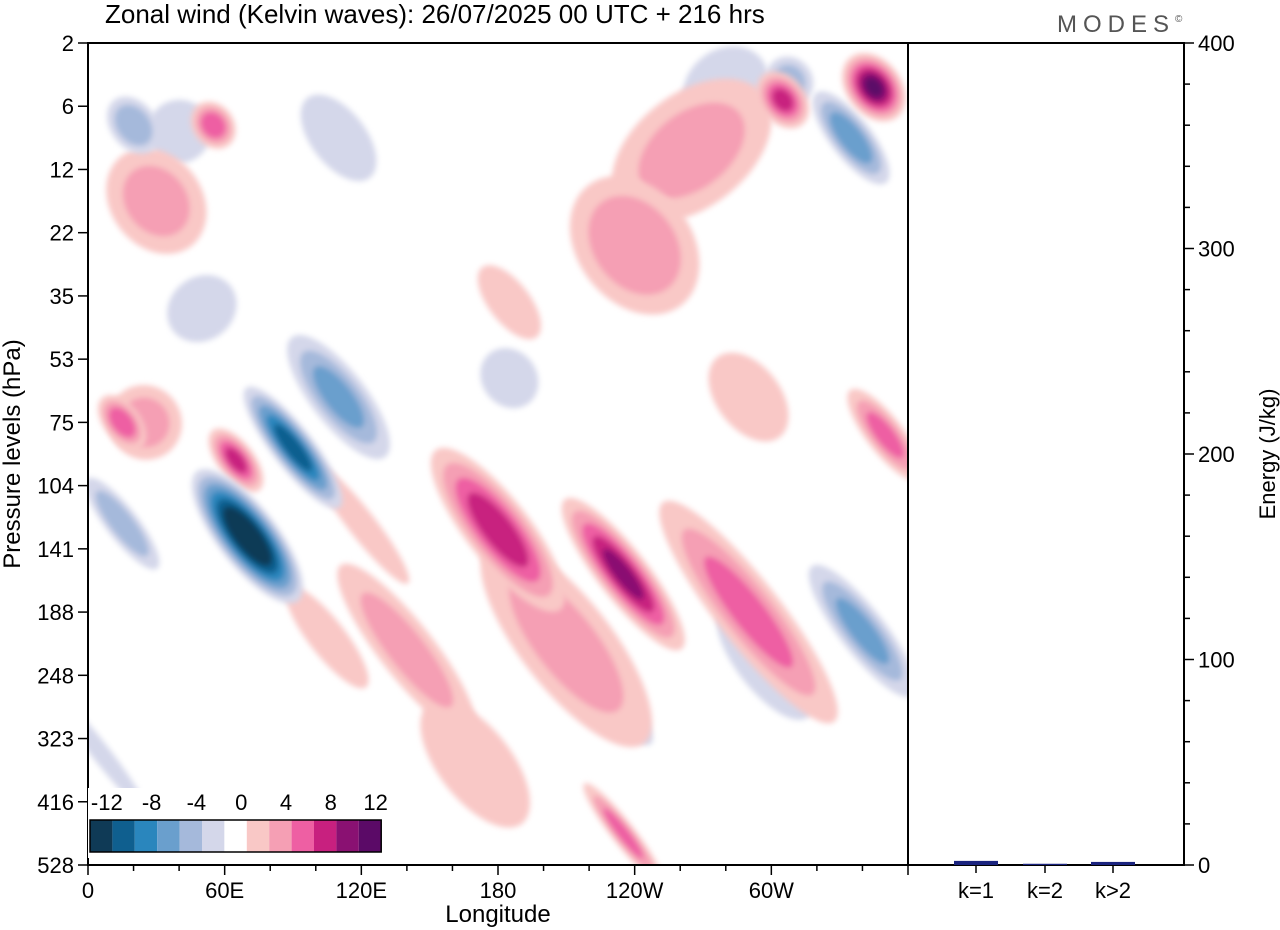 The width and height of the screenshot is (1280, 930). What do you see at coordinates (1209, 454) in the screenshot?
I see `energy-axis: 0 100 200 300 400` at bounding box center [1209, 454].